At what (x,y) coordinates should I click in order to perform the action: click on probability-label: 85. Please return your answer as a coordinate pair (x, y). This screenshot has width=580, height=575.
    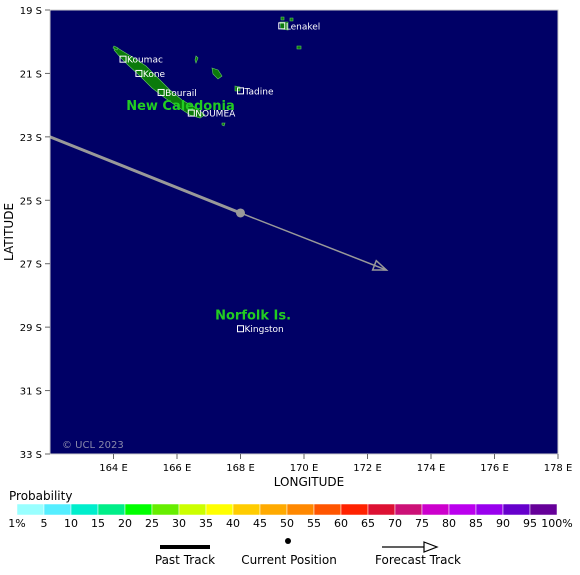
    Looking at the image, I should click on (476, 523).